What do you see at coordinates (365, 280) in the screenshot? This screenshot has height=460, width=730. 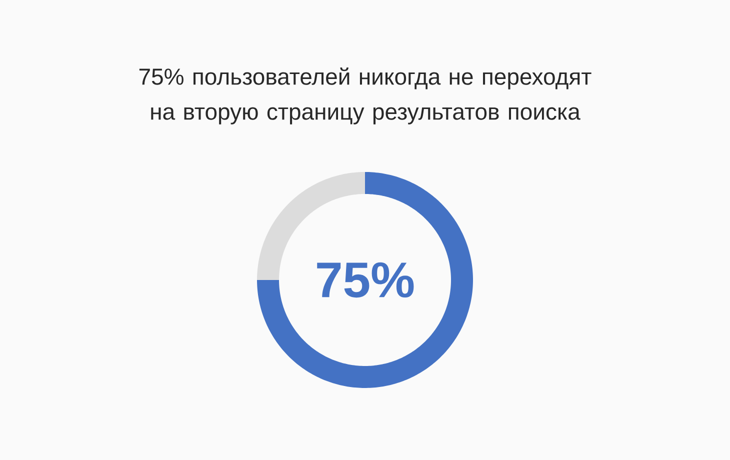 I see `data-label: 75%` at bounding box center [365, 280].